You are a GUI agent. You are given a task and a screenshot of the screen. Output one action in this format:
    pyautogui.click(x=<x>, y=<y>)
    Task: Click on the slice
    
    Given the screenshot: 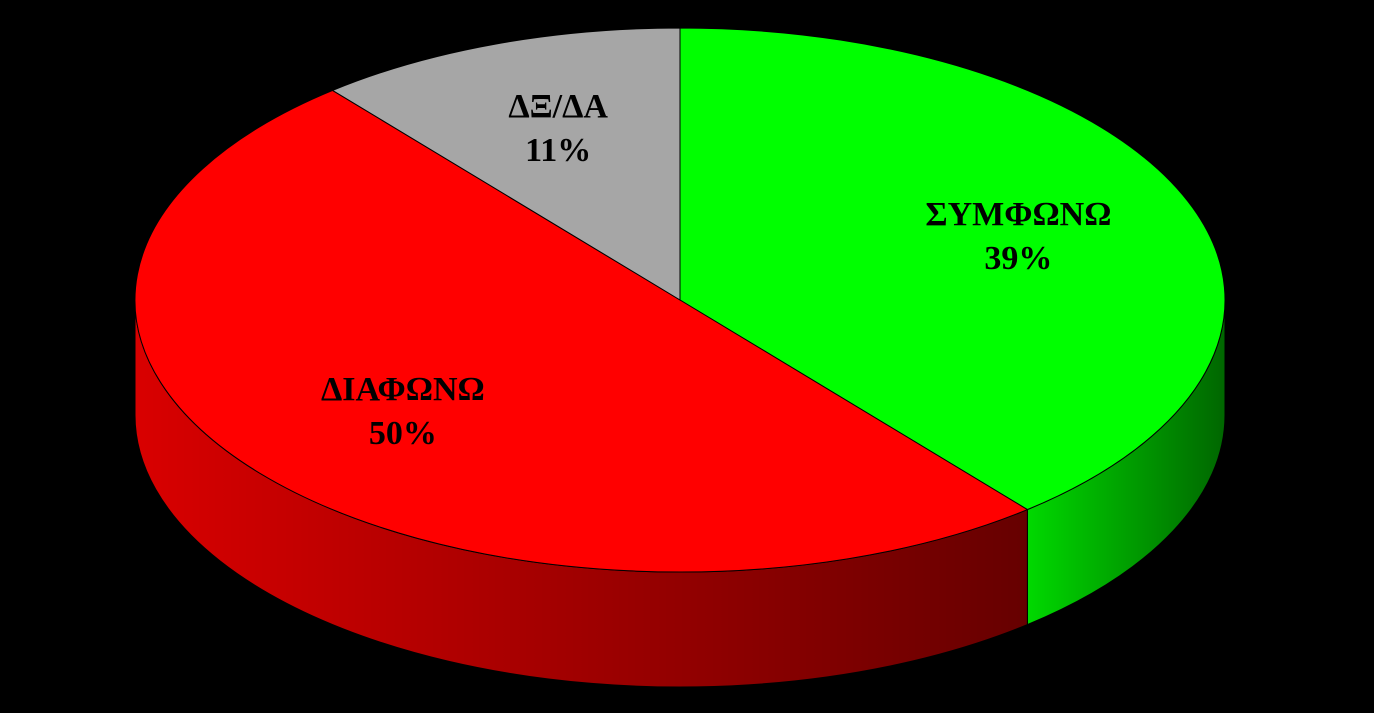 What is the action you would take?
    pyautogui.click(x=506, y=164)
    